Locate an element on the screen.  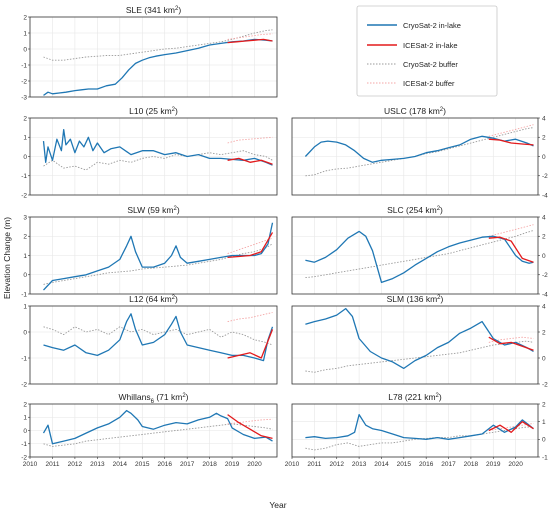
series-cs-lake-slc is located at coordinates (419, 257).